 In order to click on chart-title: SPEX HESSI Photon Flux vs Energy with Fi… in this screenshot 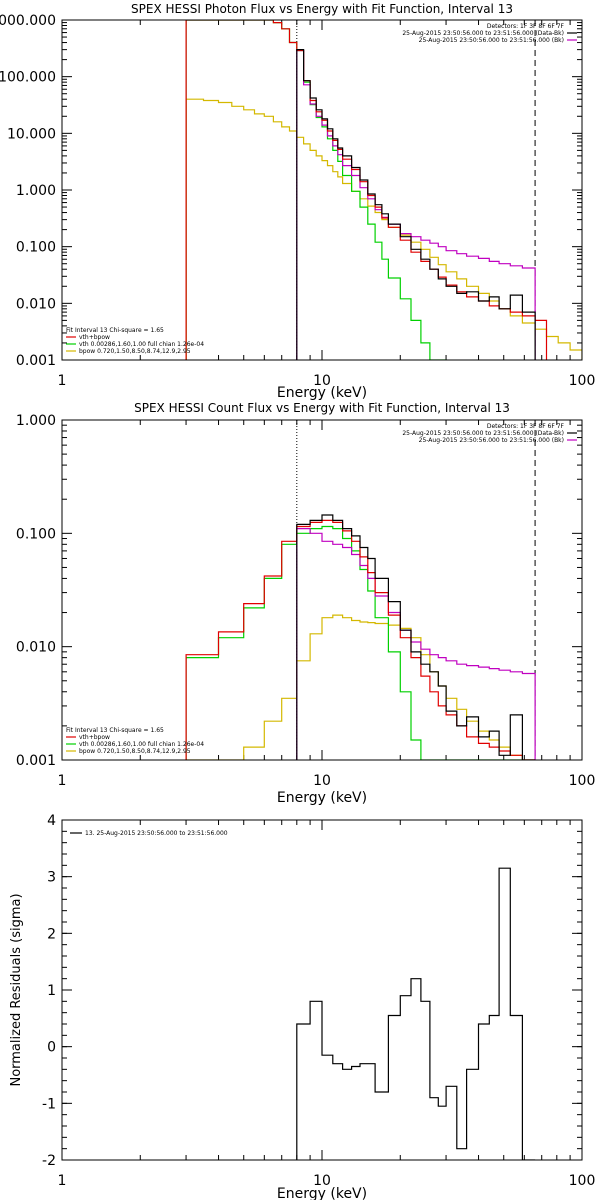, I will do `click(322, 9)`.